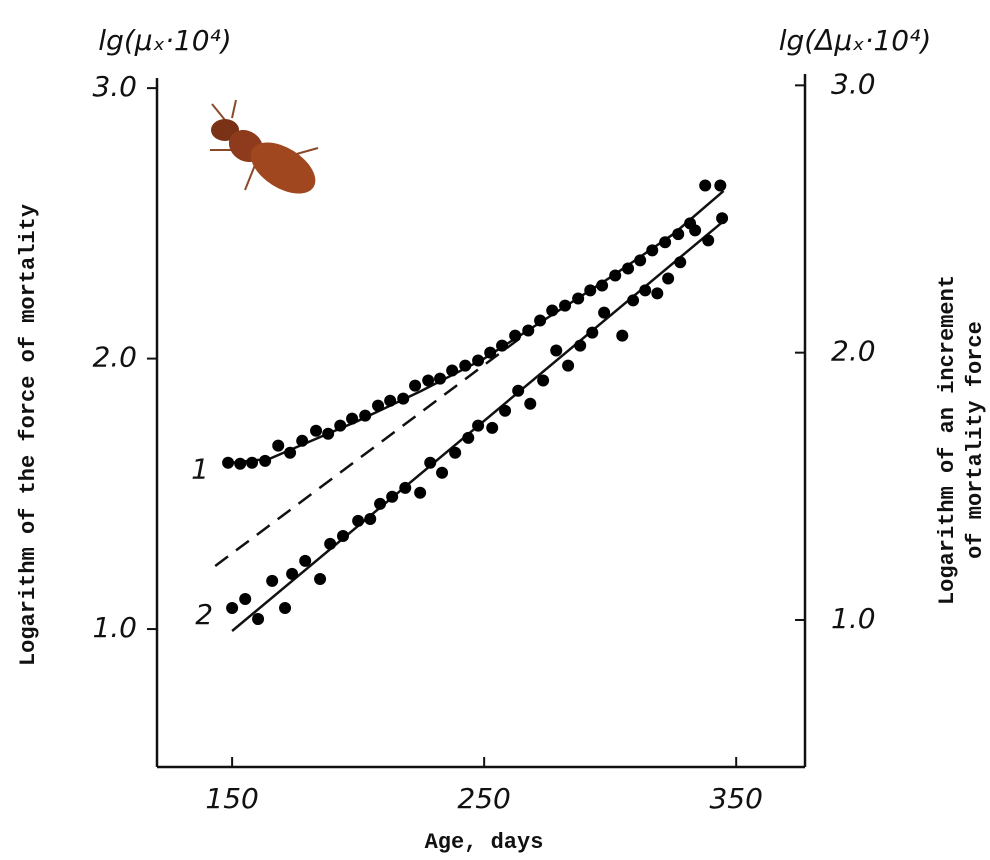 This screenshot has height=860, width=990. I want to click on x-tick-label: 150, so click(231, 798).